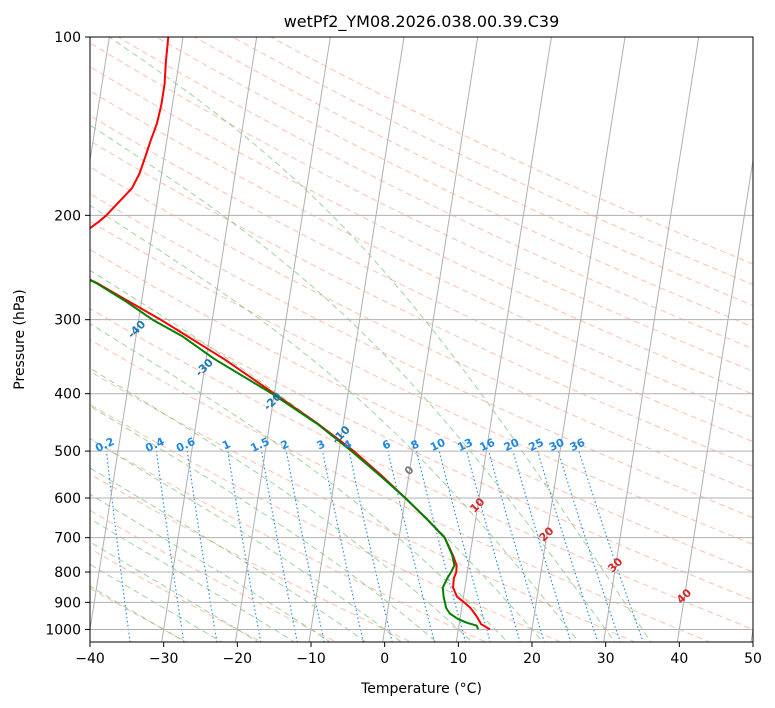 The image size is (775, 708). Describe the element at coordinates (90, 659) in the screenshot. I see `x-tick-label: −40` at that location.